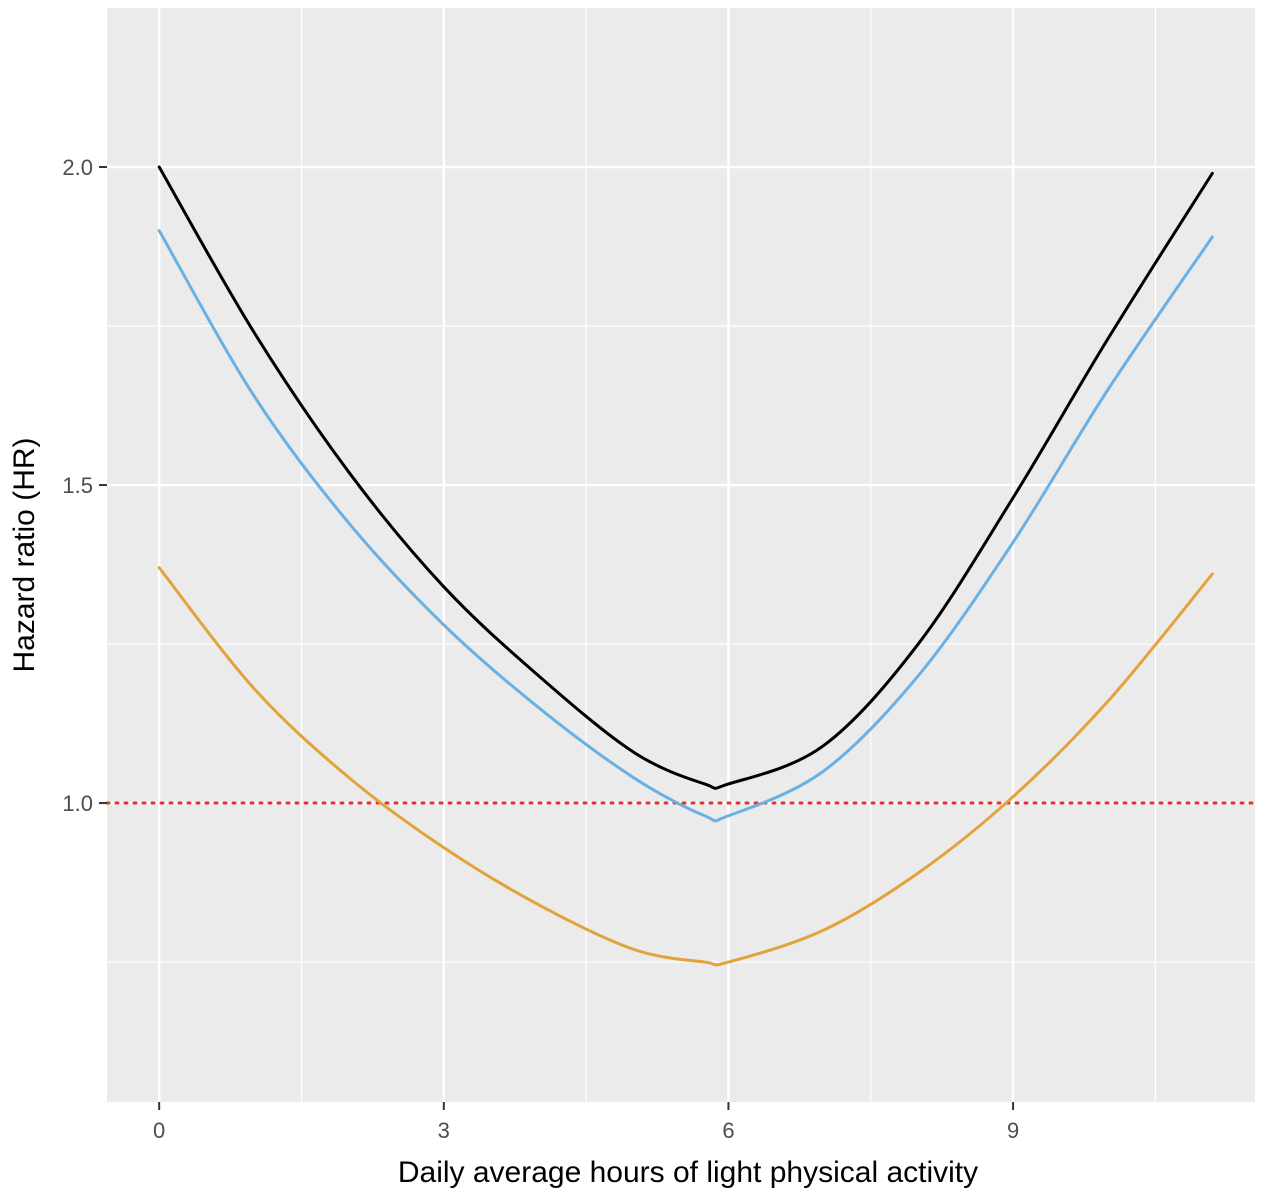 The width and height of the screenshot is (1280, 1200). What do you see at coordinates (1013, 1130) in the screenshot?
I see `x-tick-label: 9` at bounding box center [1013, 1130].